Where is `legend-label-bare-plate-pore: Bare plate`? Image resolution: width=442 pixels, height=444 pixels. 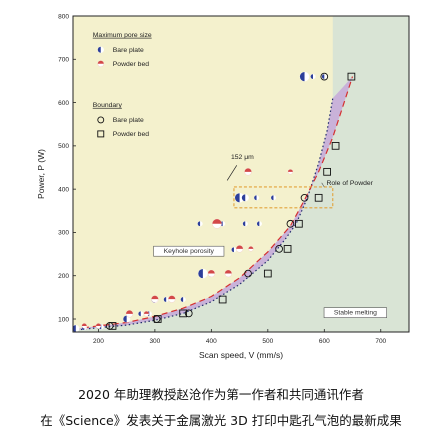 legend-label-bare-plate-pore: Bare plate is located at coordinates (128, 50).